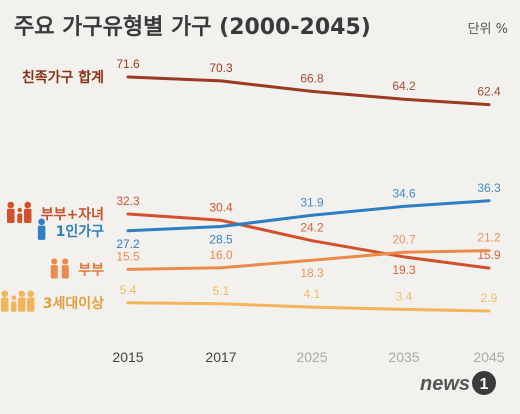  What do you see at coordinates (19, 212) in the screenshot?
I see `couple-with-child-icon` at bounding box center [19, 212].